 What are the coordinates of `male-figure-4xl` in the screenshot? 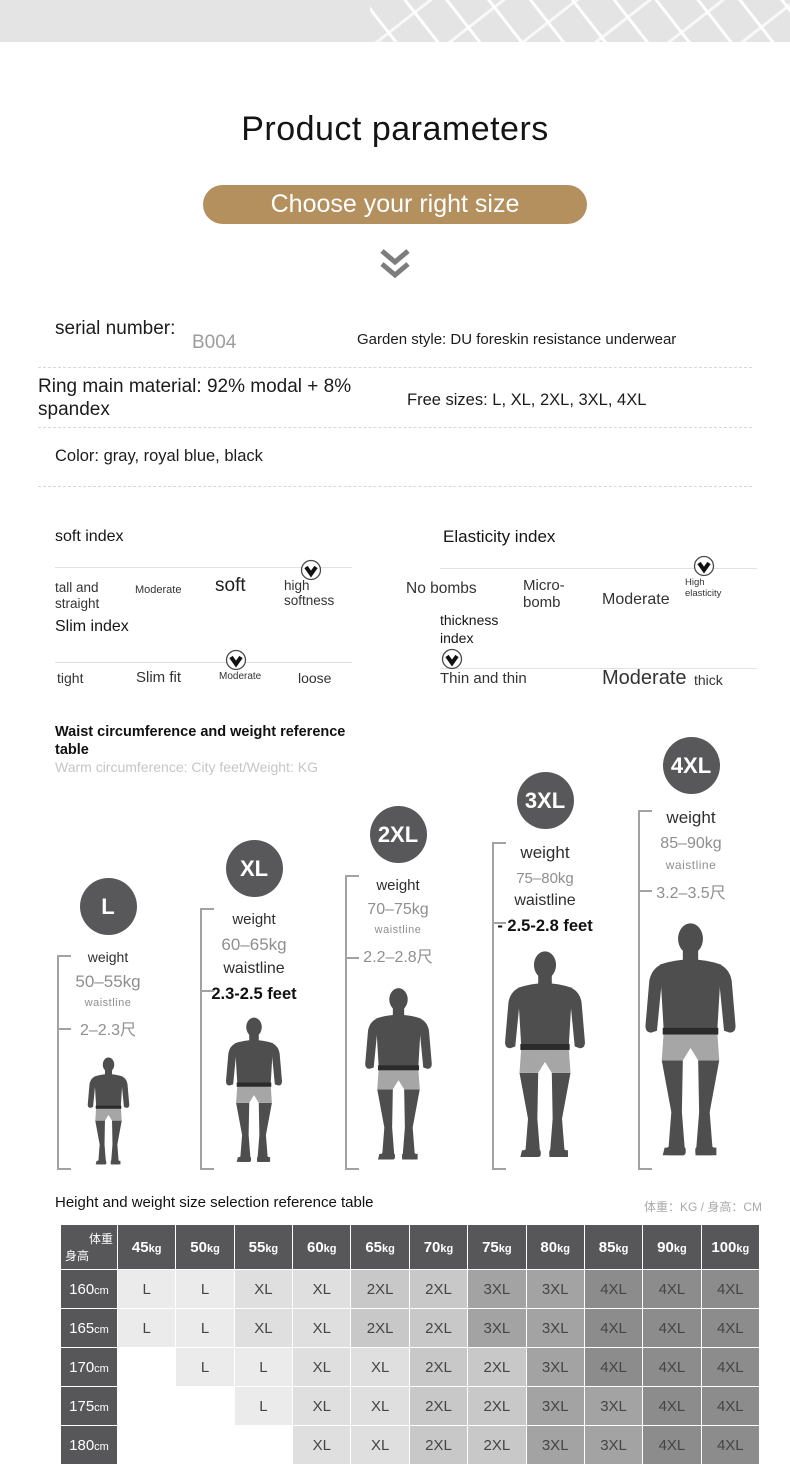 It's located at (690, 1039).